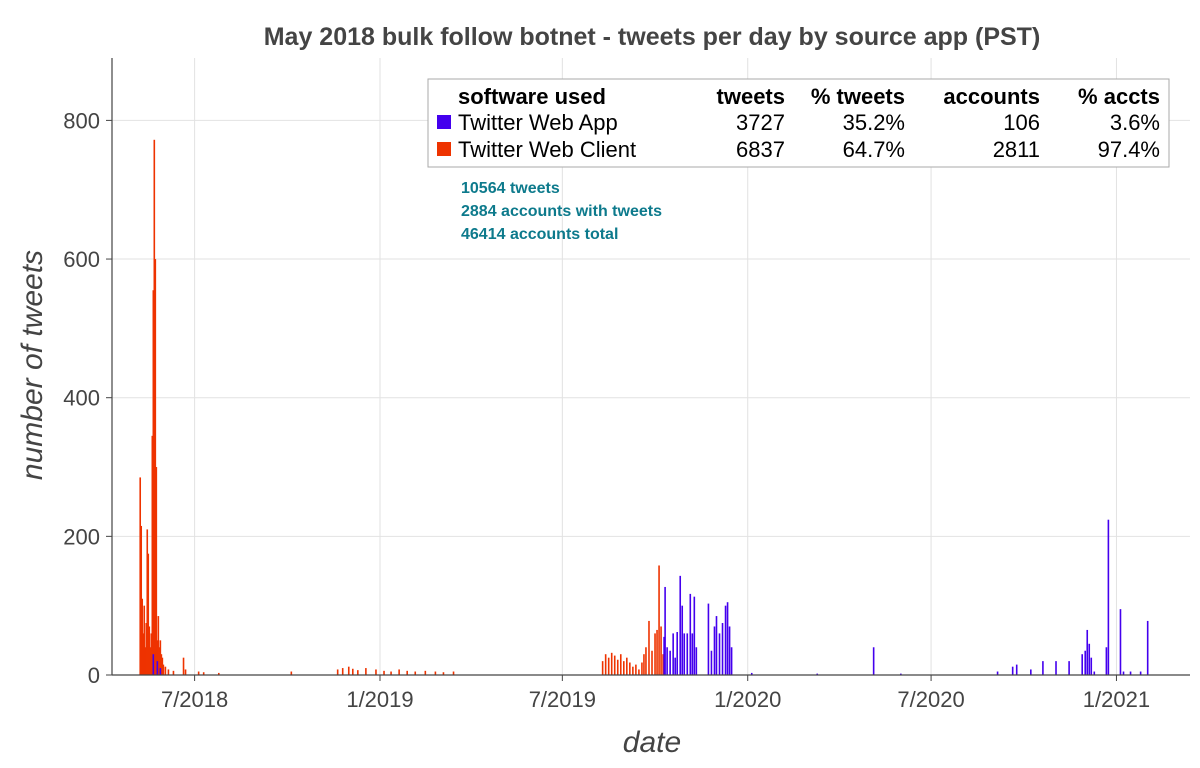 The image size is (1200, 768). I want to click on x-tick-label: 7/2018, so click(194, 699).